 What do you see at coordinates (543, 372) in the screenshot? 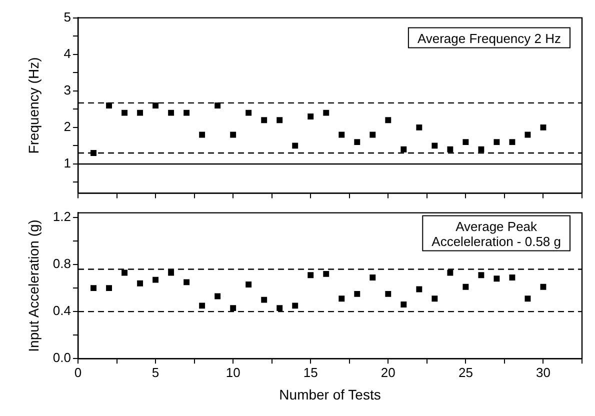
I see `x-tick-label: 30` at bounding box center [543, 372].